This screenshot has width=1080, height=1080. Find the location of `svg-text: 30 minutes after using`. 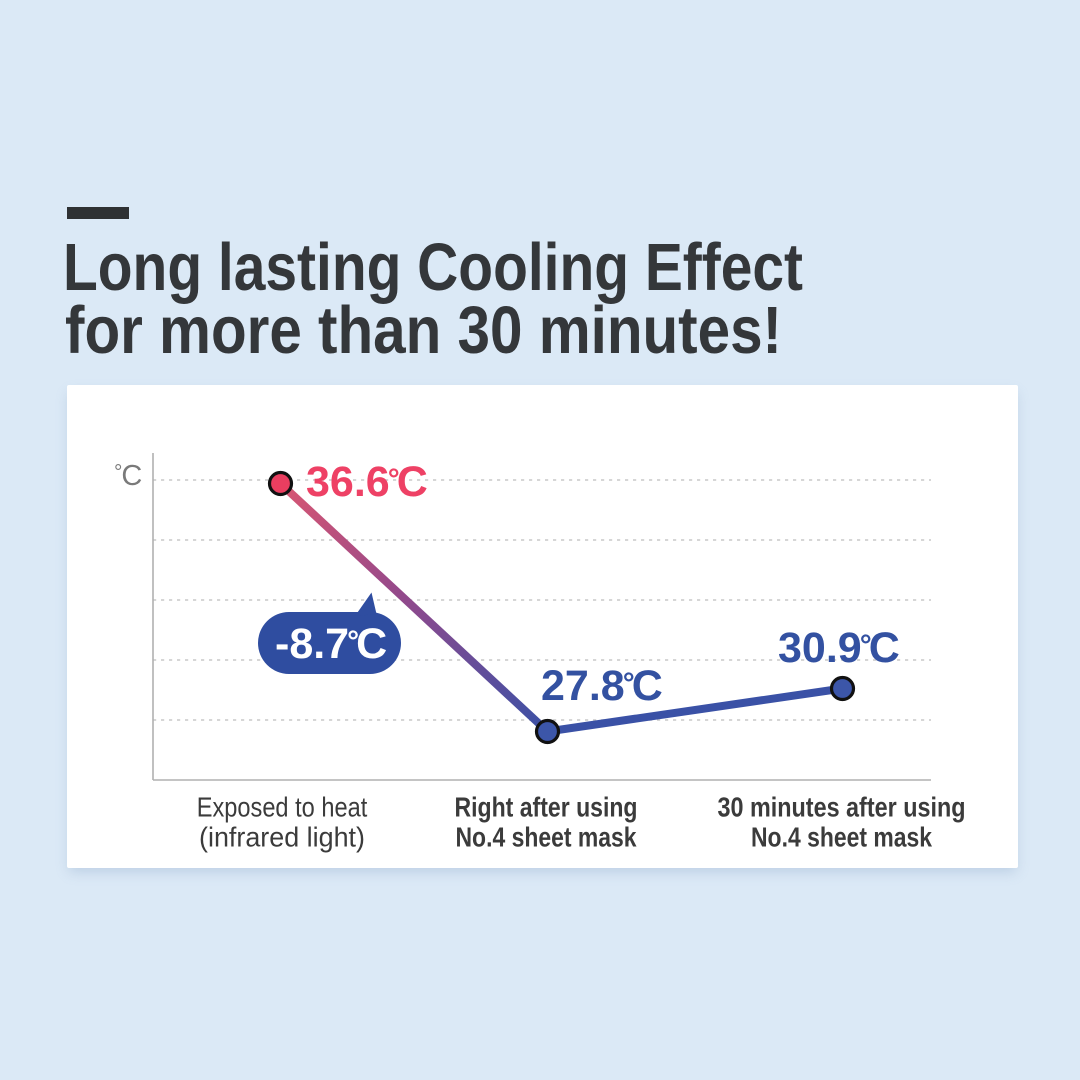

svg-text: 30 minutes after using is located at coordinates (842, 807).